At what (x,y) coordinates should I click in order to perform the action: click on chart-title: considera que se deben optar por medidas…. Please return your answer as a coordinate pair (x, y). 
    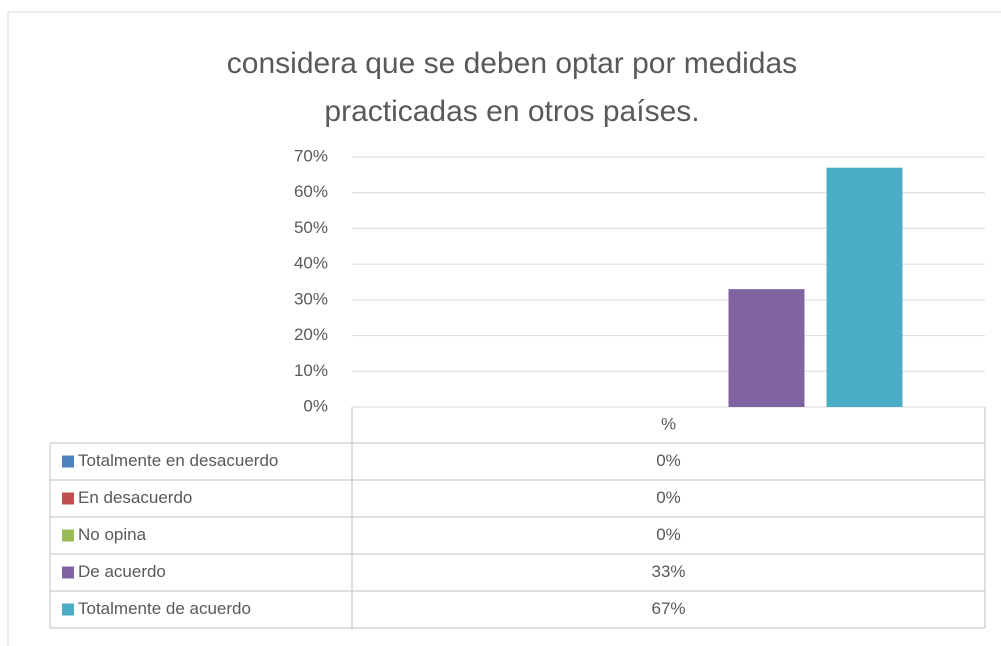
    Looking at the image, I should click on (512, 87).